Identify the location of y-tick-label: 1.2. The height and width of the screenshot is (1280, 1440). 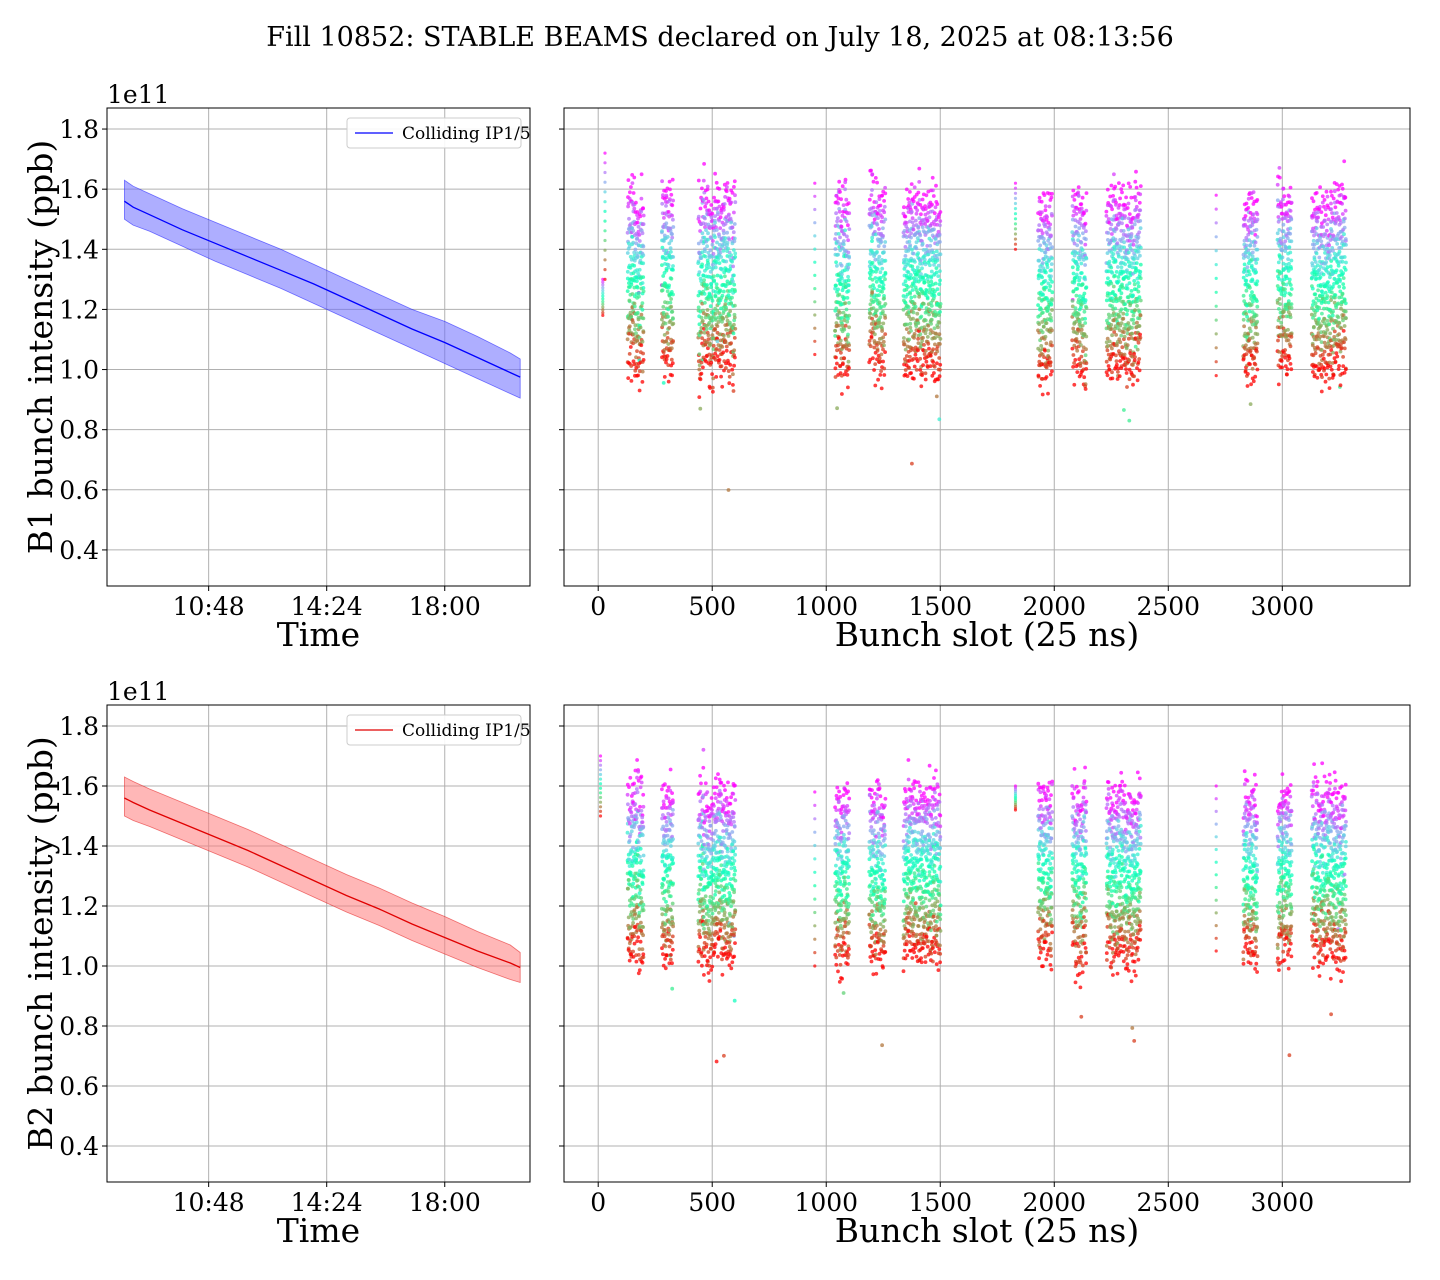
(79, 309).